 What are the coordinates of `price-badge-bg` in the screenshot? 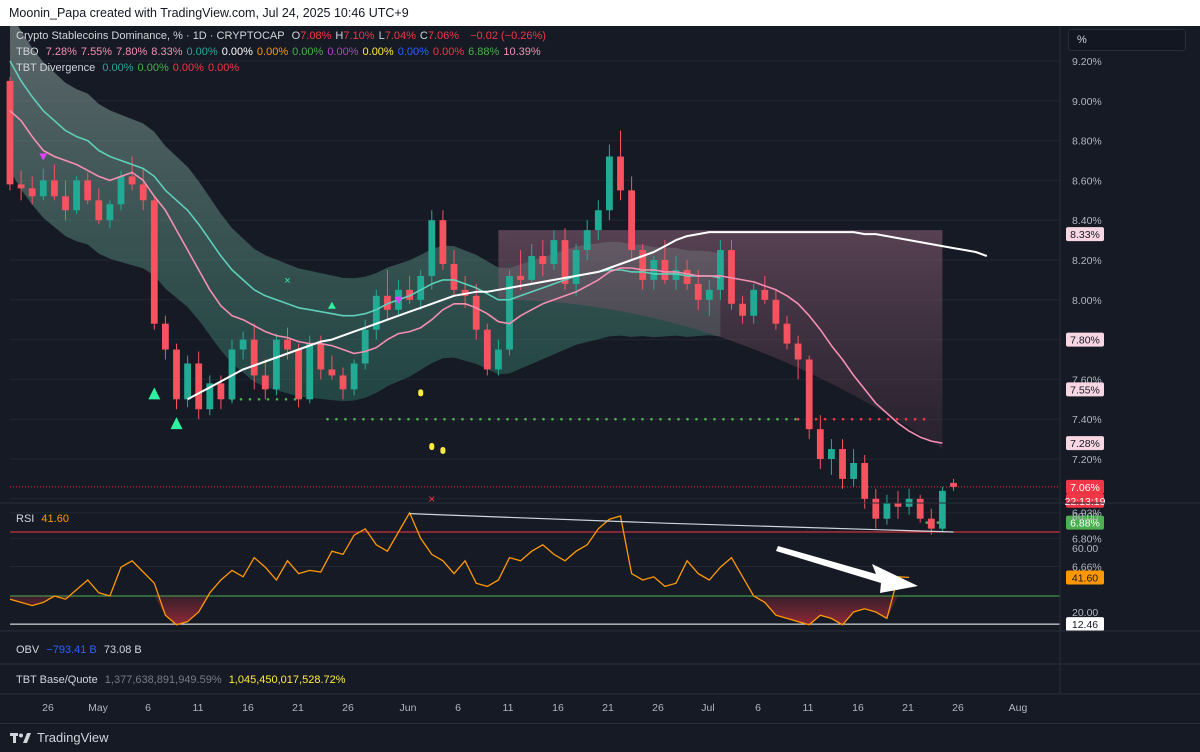 It's located at (1085, 234).